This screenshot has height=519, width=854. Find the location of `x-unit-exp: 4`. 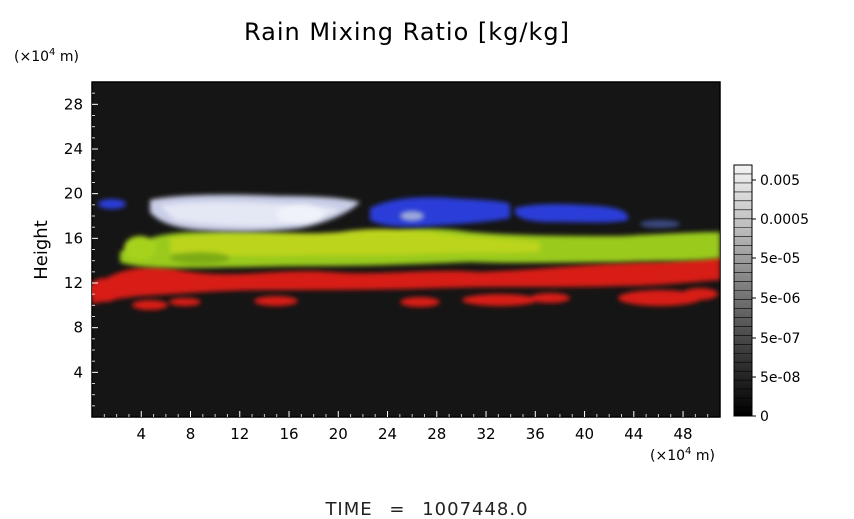

x-unit-exp: 4 is located at coordinates (688, 451).